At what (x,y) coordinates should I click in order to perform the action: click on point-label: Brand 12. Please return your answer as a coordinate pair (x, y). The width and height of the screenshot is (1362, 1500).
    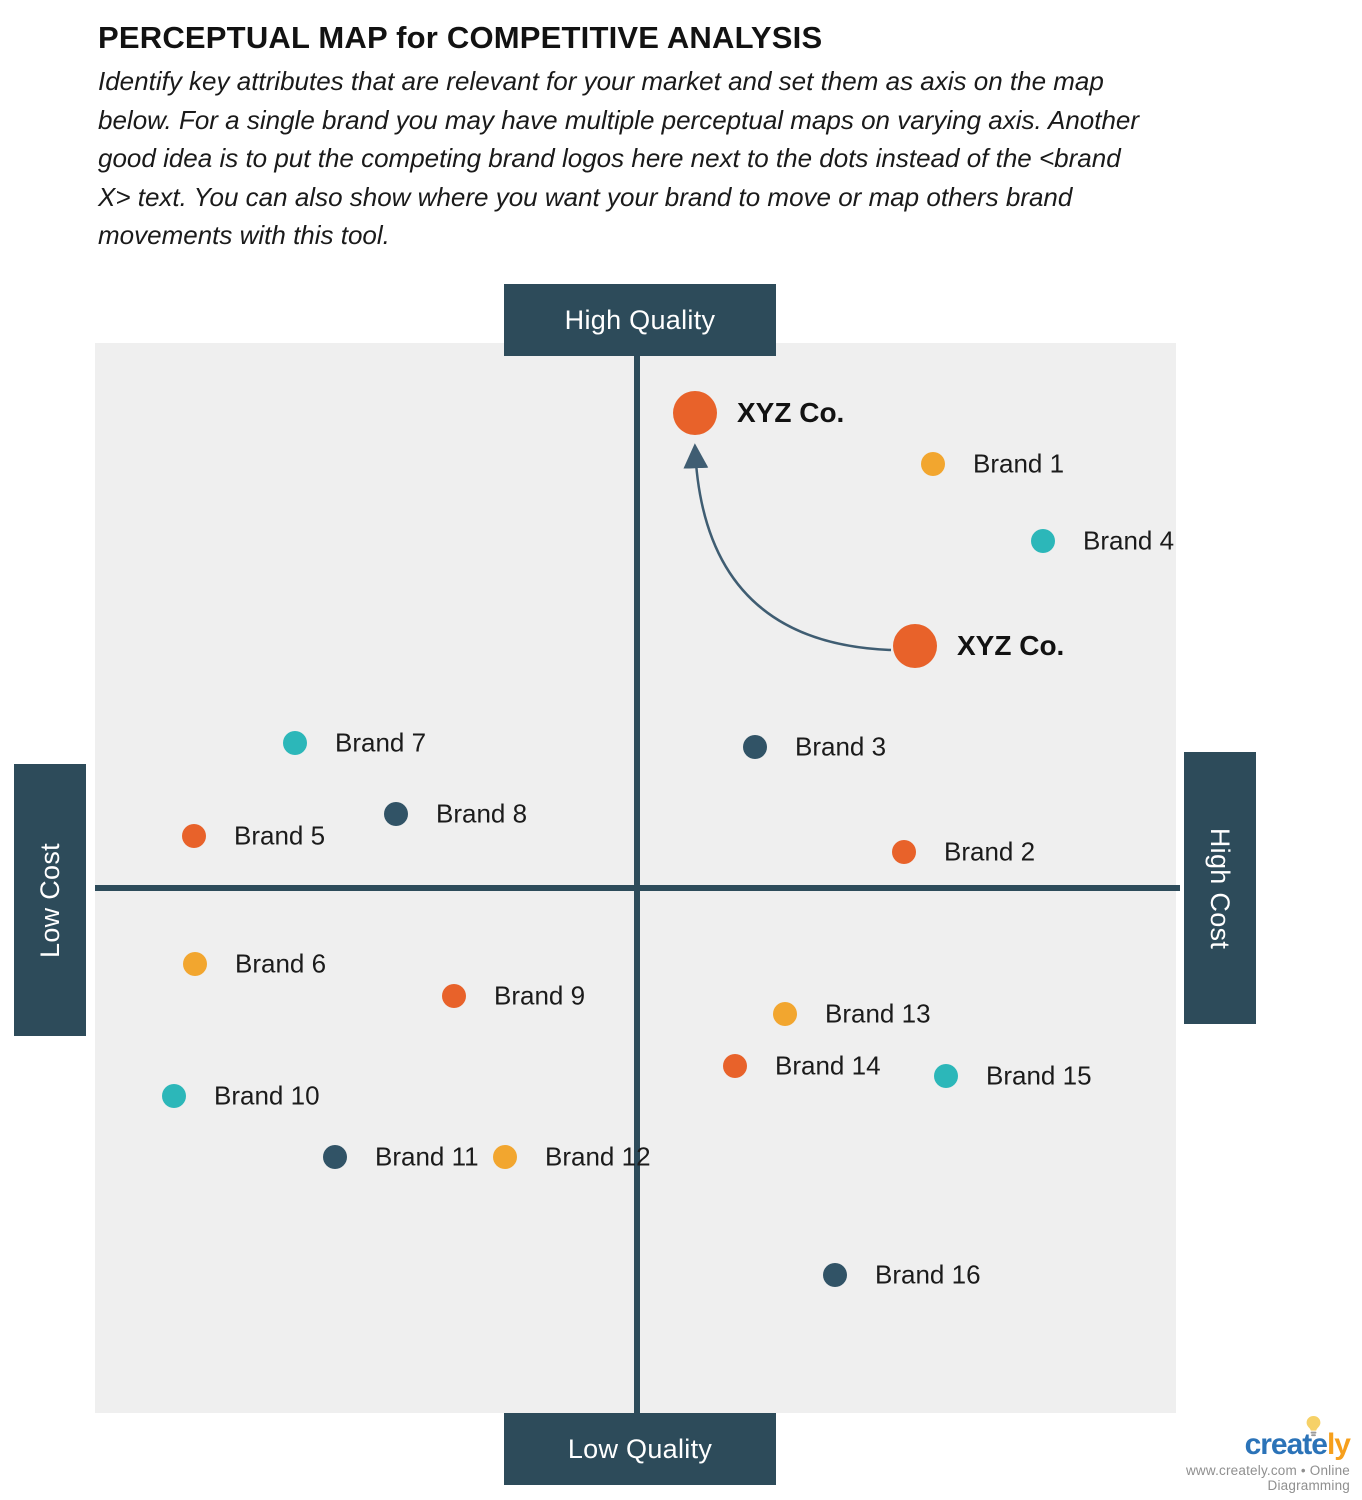
    Looking at the image, I should click on (598, 1156).